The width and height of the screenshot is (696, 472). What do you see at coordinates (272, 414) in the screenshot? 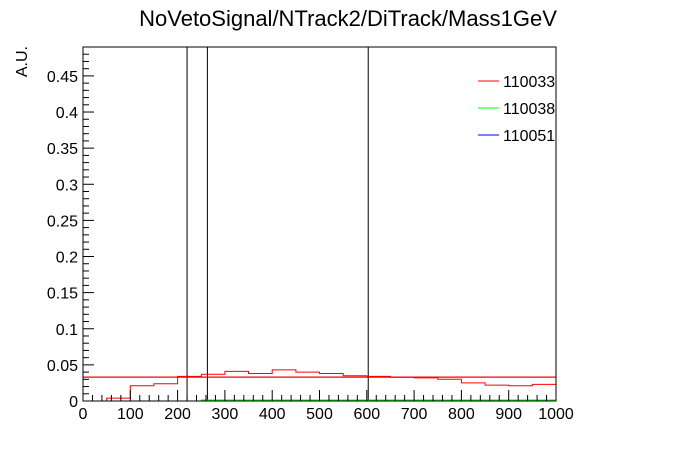
I see `x-tick-label: 400` at bounding box center [272, 414].